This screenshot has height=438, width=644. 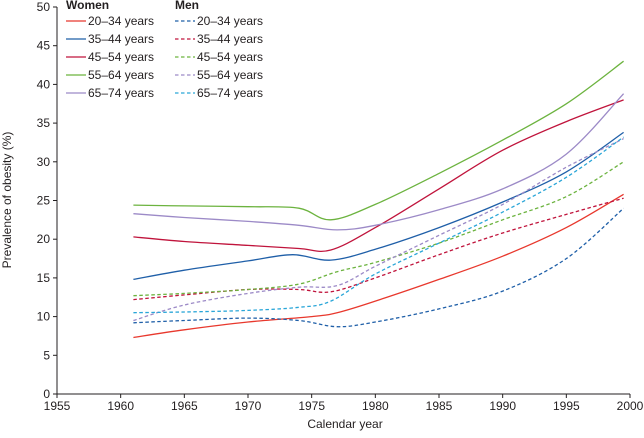 What do you see at coordinates (121, 21) in the screenshot?
I see `legend-label-women: 20–34 years` at bounding box center [121, 21].